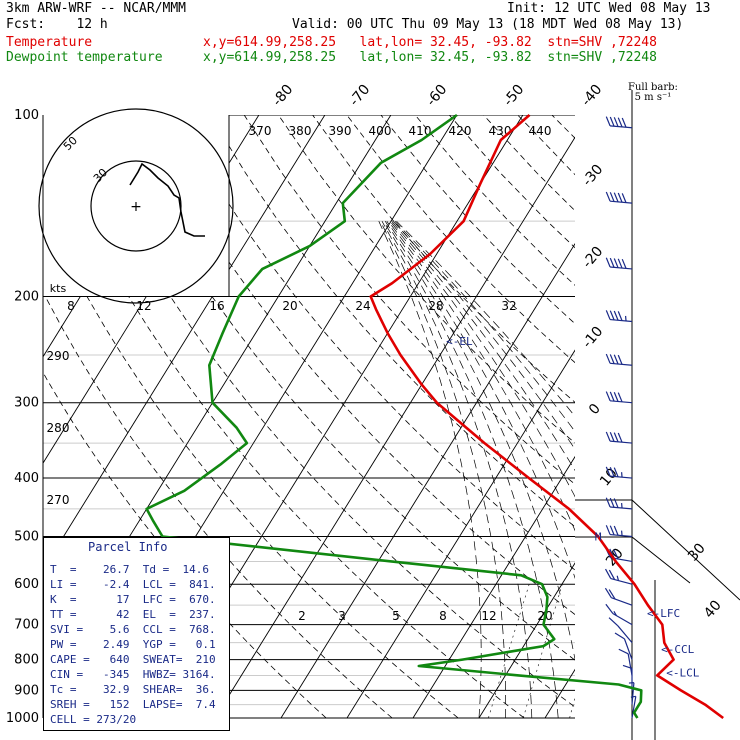  I want to click on theta-label: 400, so click(380, 131).